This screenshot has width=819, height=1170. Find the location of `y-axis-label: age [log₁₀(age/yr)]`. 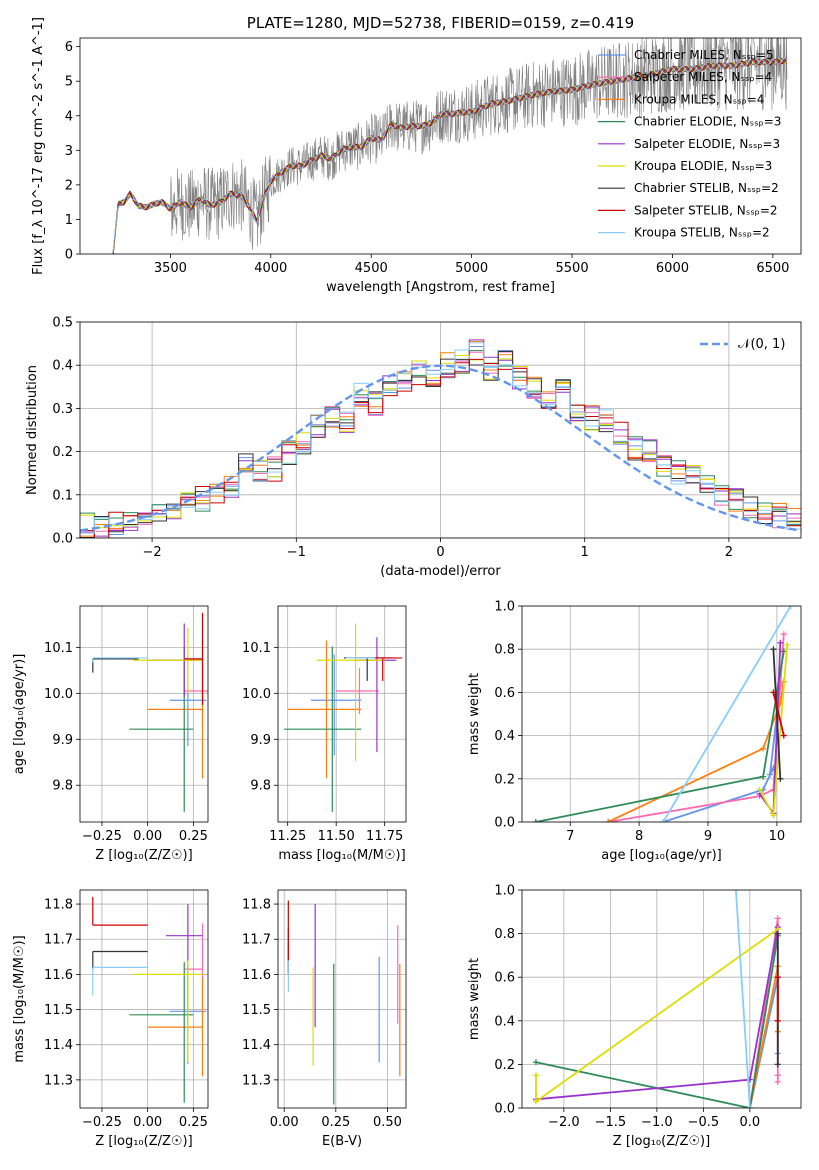

y-axis-label: age [log₁₀(age/yr)] is located at coordinates (19, 714).